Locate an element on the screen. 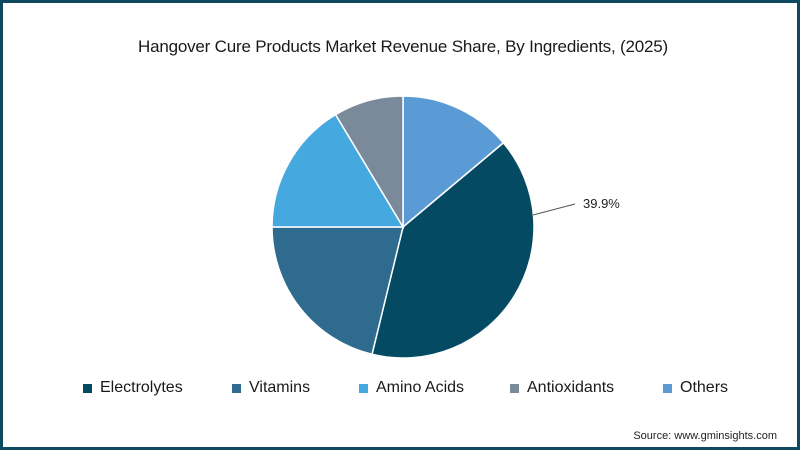  legend-item-electrolytes: Electrolytes is located at coordinates (133, 388).